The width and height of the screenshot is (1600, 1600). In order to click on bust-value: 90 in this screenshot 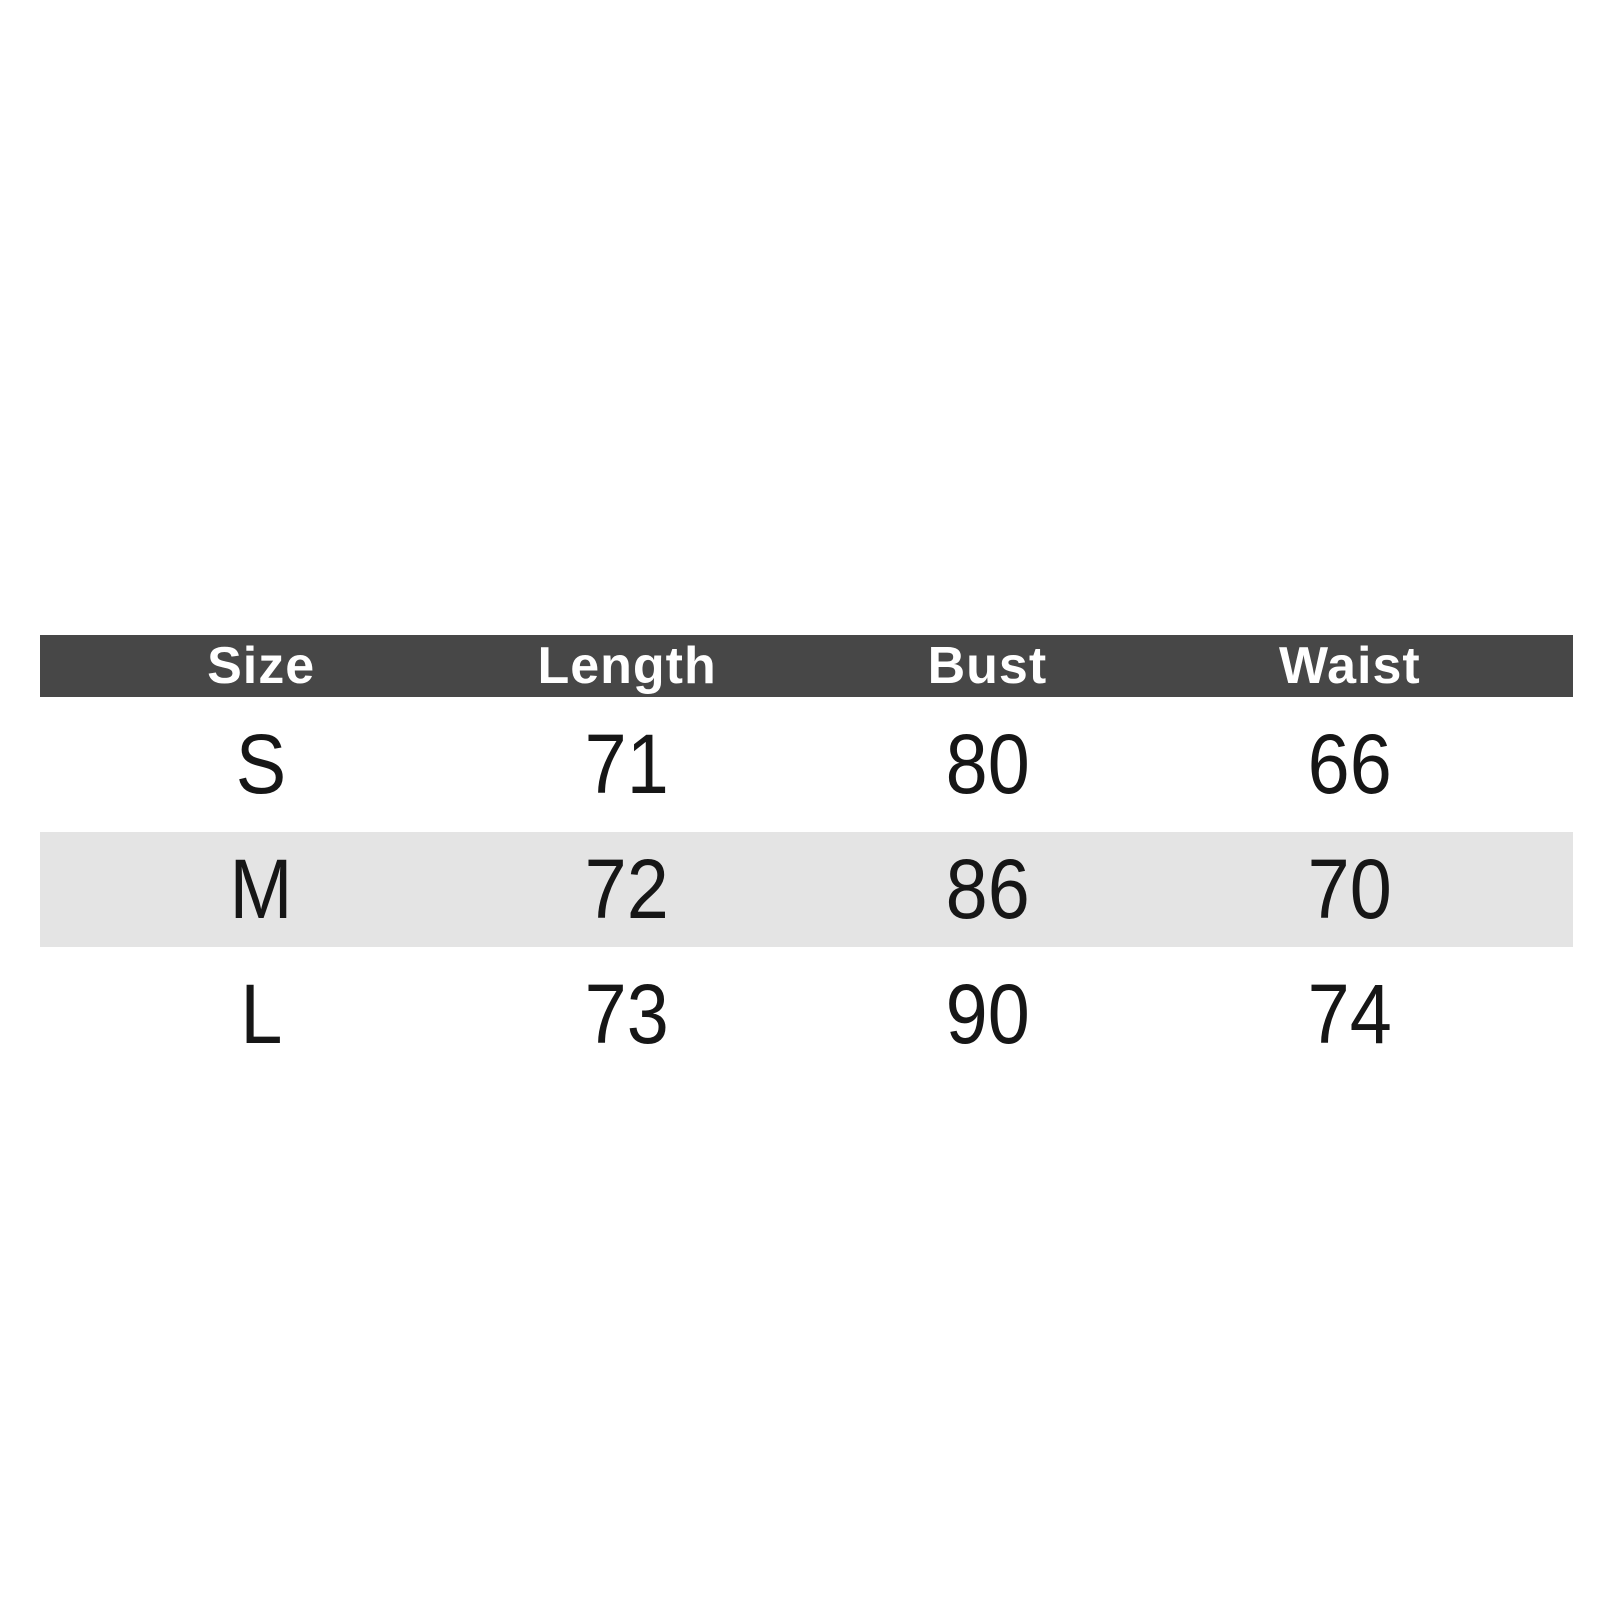, I will do `click(987, 1014)`.